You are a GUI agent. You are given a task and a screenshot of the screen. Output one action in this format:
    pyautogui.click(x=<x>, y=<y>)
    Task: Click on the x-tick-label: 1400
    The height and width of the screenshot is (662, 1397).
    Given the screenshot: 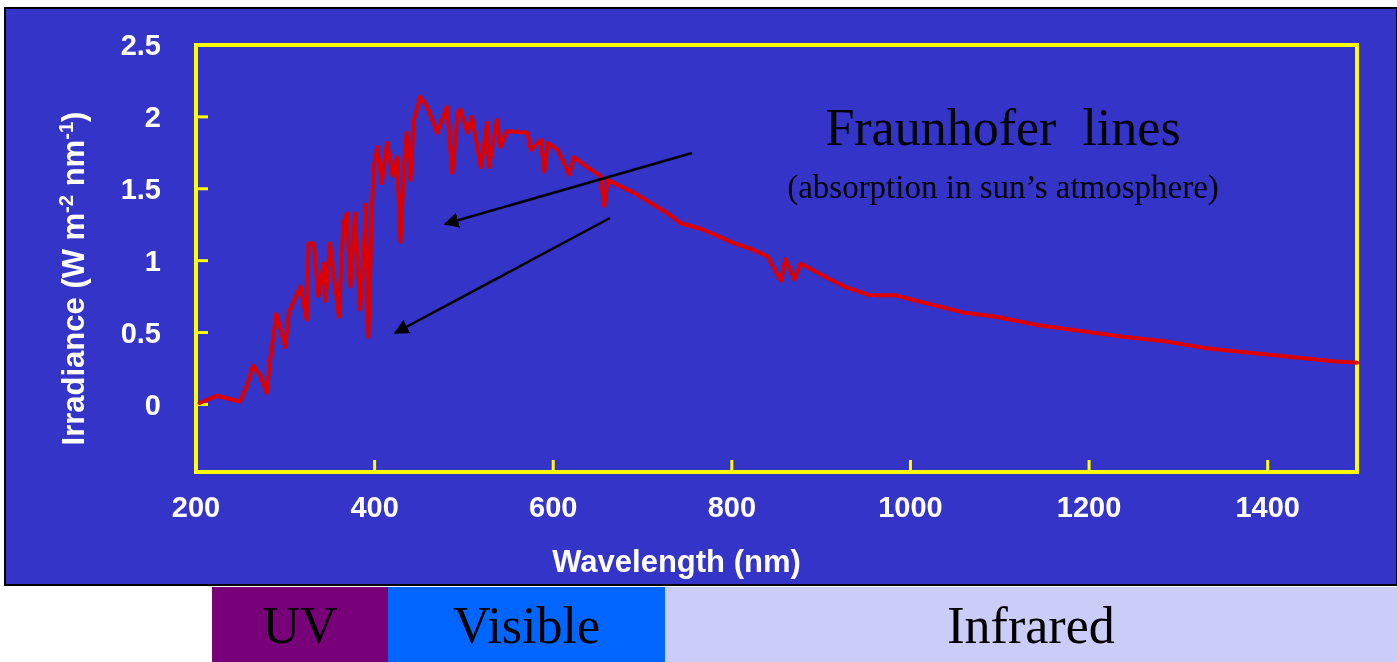 What is the action you would take?
    pyautogui.click(x=1267, y=507)
    